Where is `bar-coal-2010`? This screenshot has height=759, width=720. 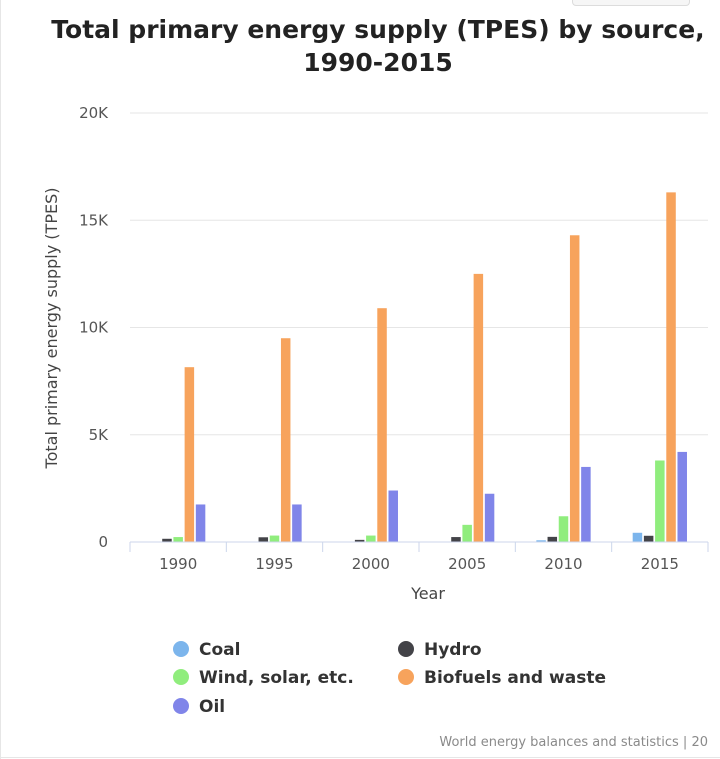
bar-coal-2010 is located at coordinates (541, 541).